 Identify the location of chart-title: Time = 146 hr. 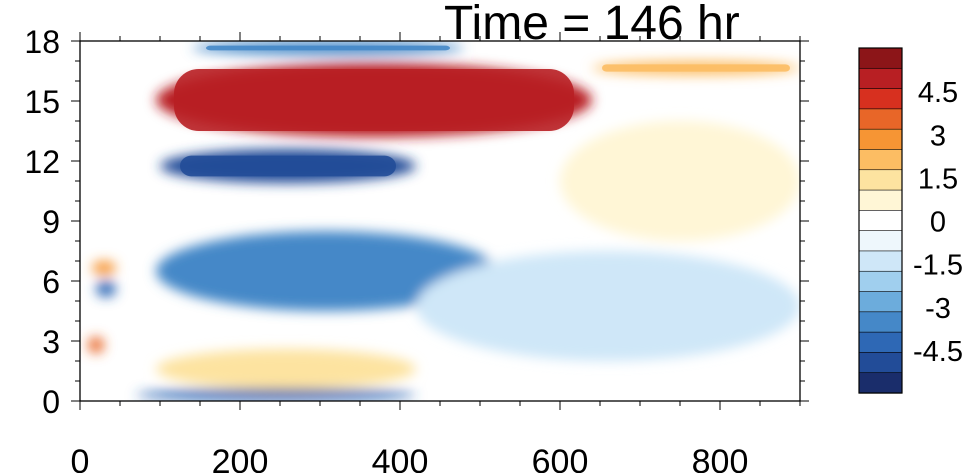
(592, 25).